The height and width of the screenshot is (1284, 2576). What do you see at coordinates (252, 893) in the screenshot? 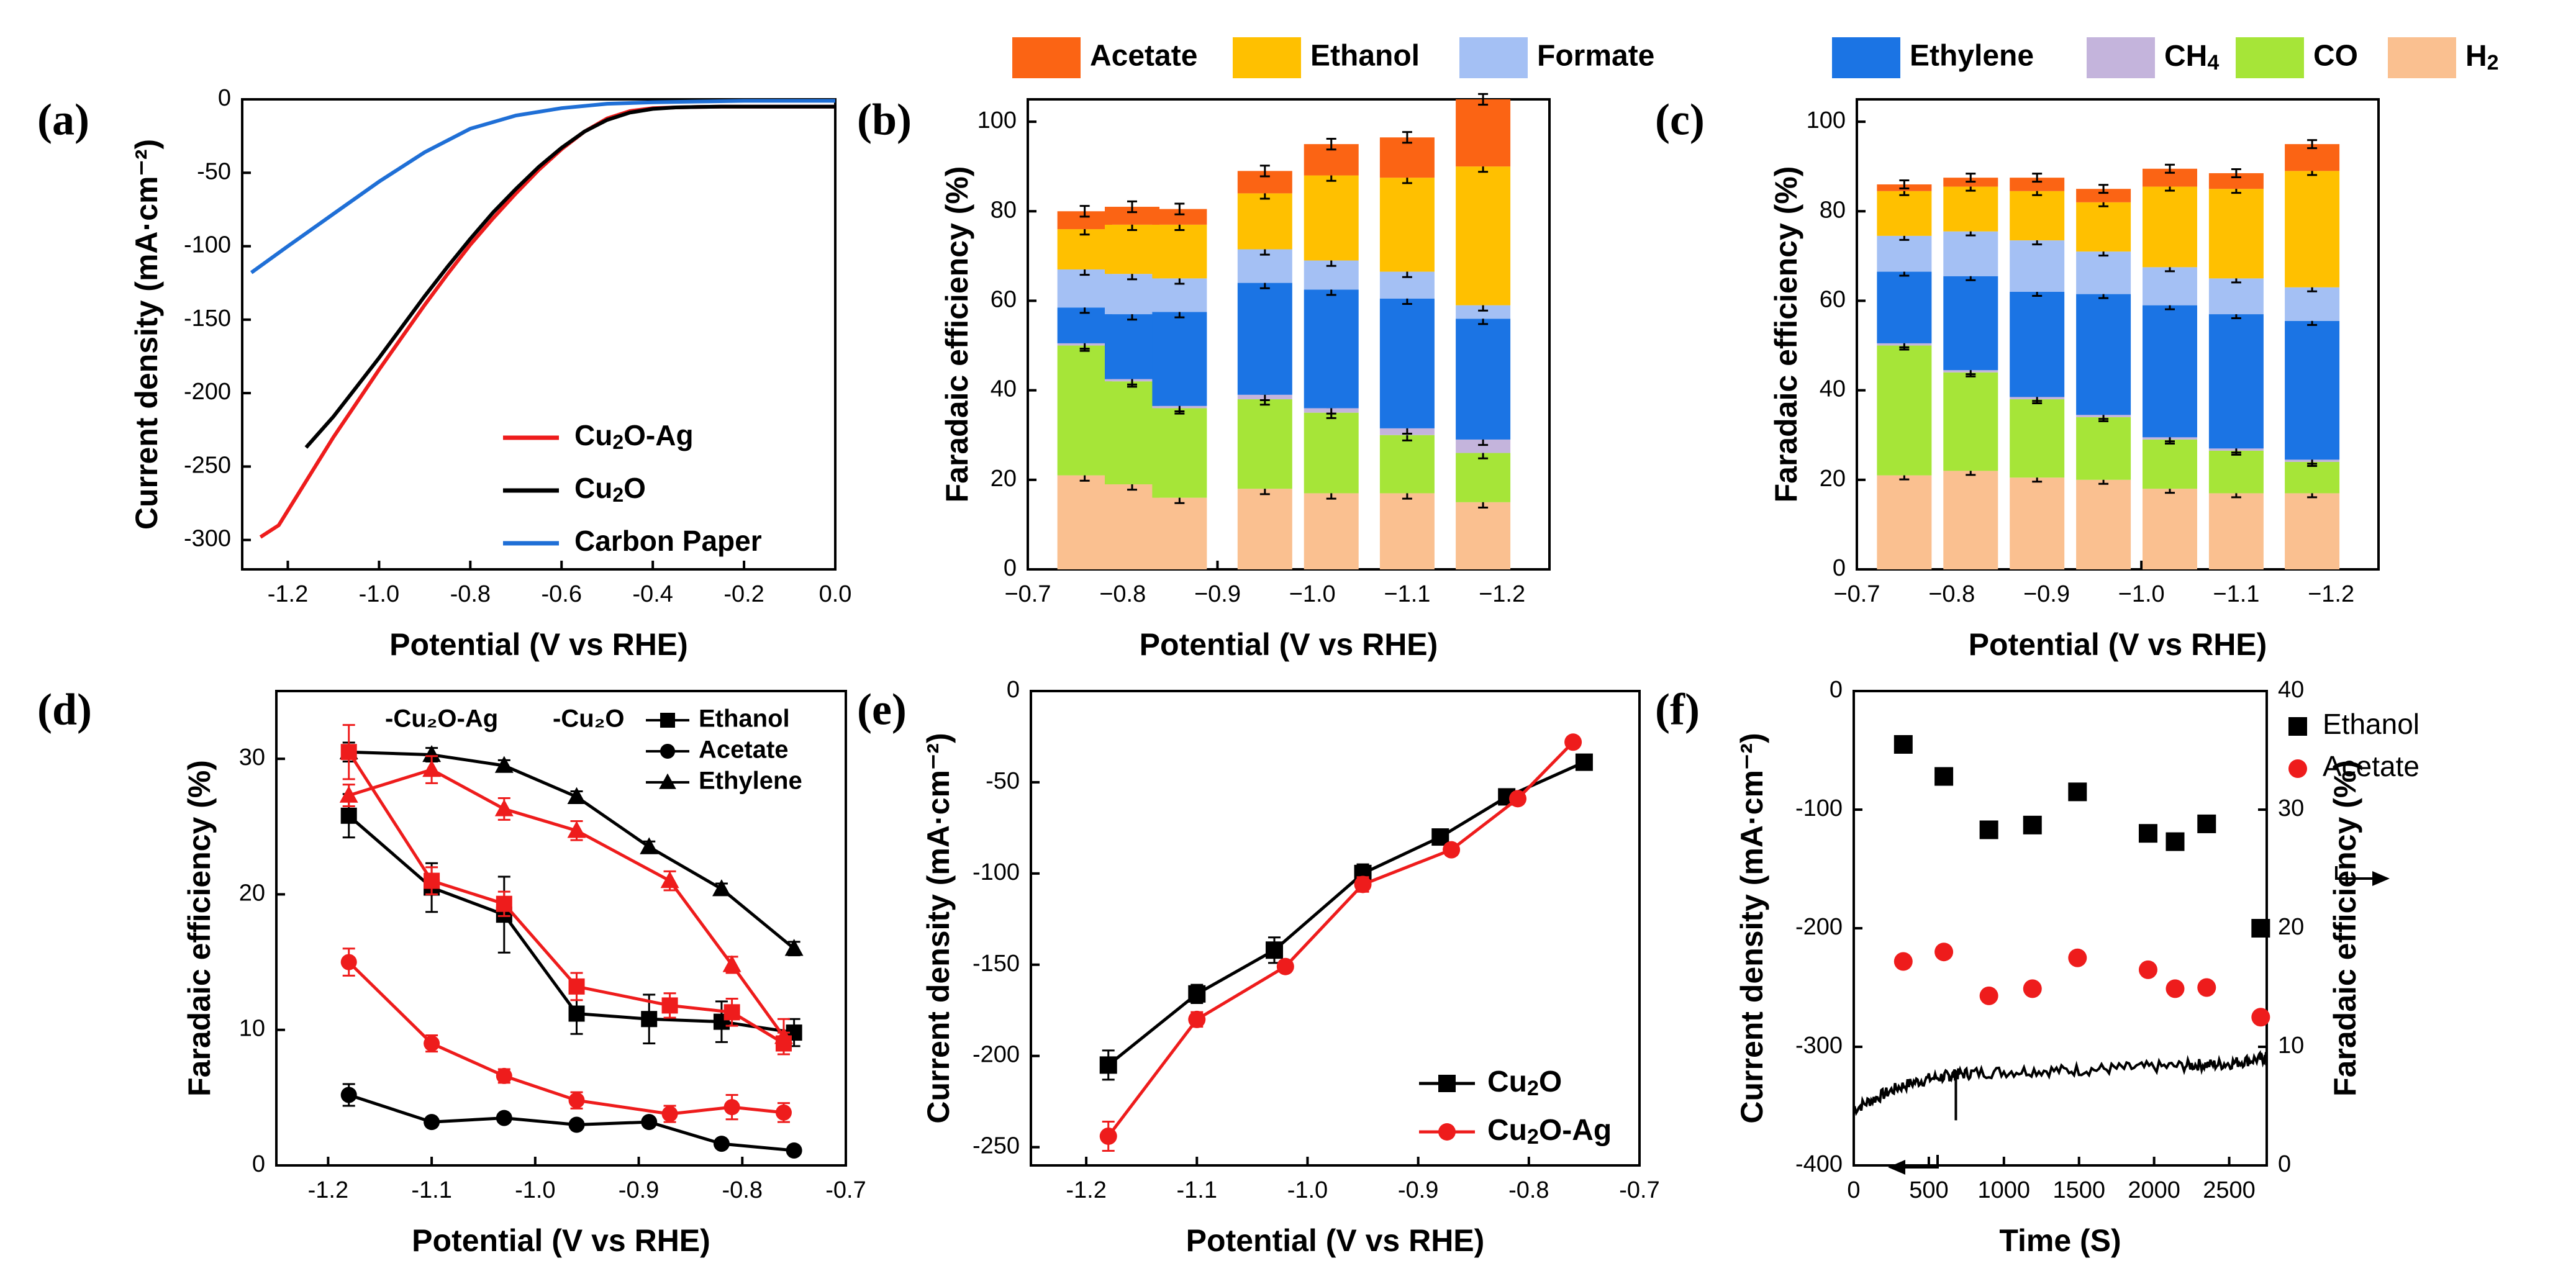
I see `y-tick-label: 20` at bounding box center [252, 893].